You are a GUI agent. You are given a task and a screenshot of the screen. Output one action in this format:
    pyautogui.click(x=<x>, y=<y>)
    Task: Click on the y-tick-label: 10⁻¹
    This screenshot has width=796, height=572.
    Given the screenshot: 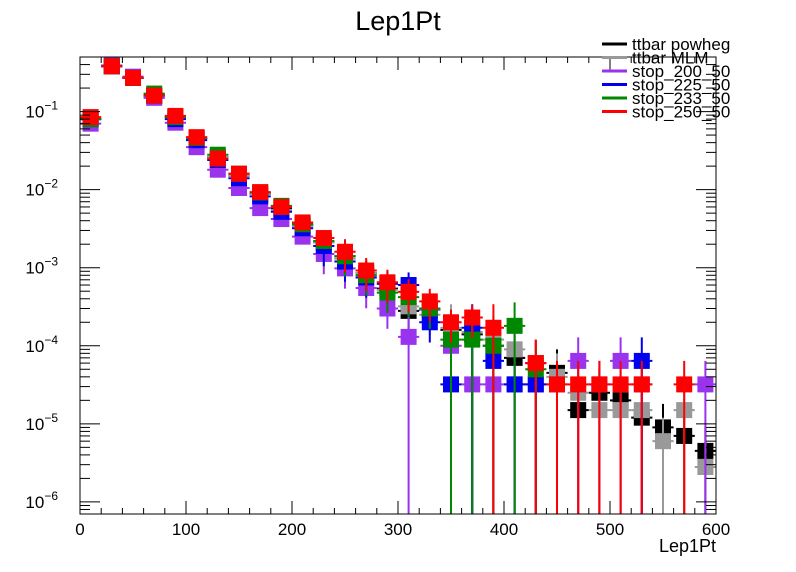 What is the action you would take?
    pyautogui.click(x=41, y=110)
    